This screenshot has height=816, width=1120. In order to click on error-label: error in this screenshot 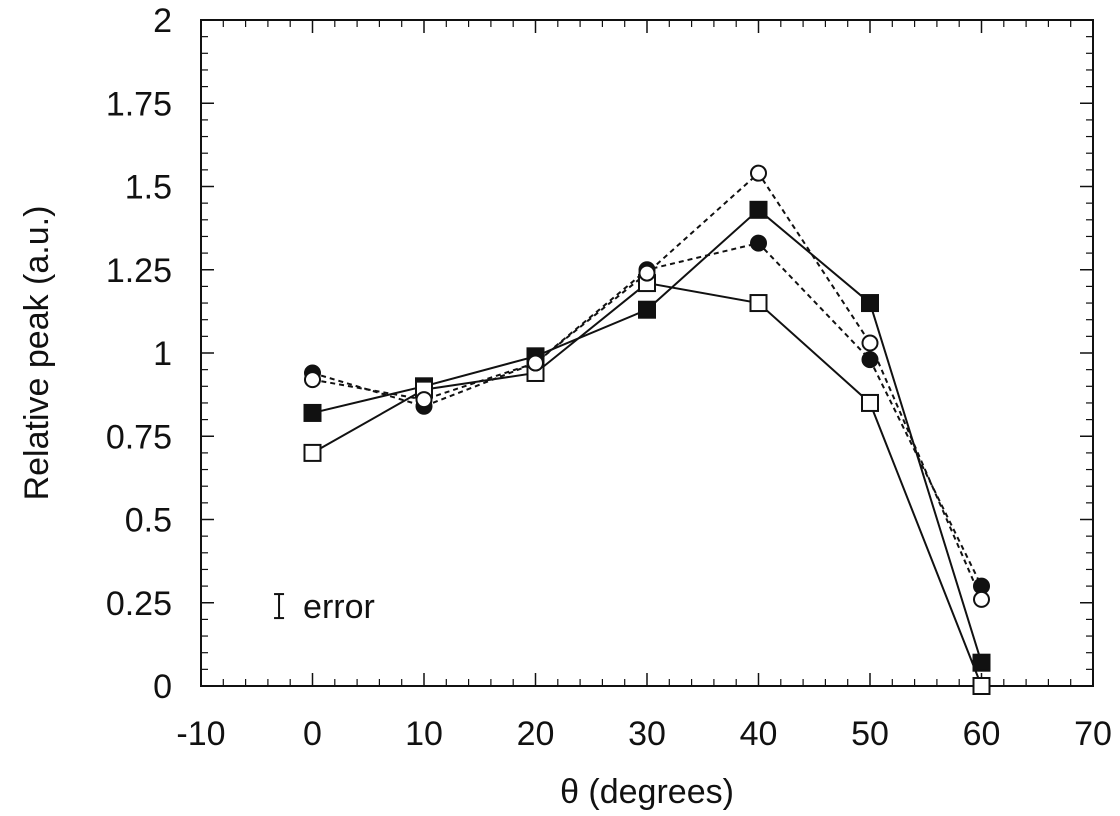, I will do `click(339, 607)`.